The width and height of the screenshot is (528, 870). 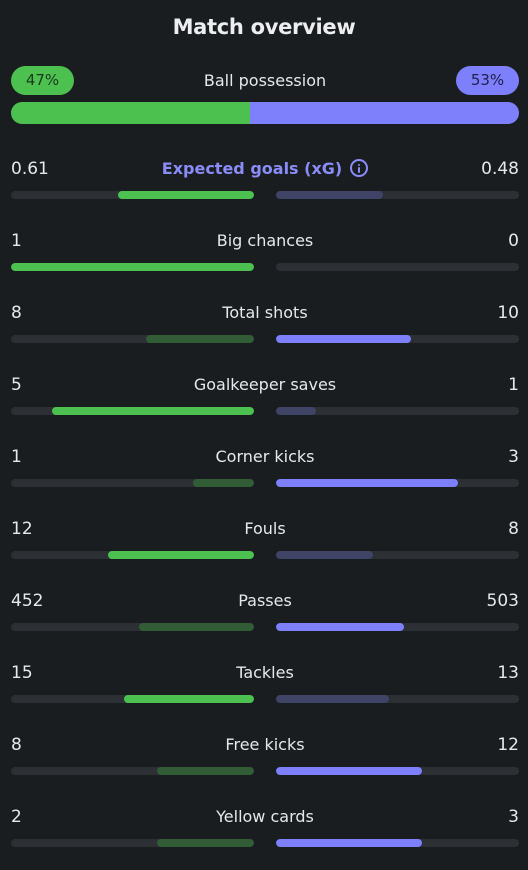 I want to click on stat-row: 15 Tackles 13, so click(x=265, y=684).